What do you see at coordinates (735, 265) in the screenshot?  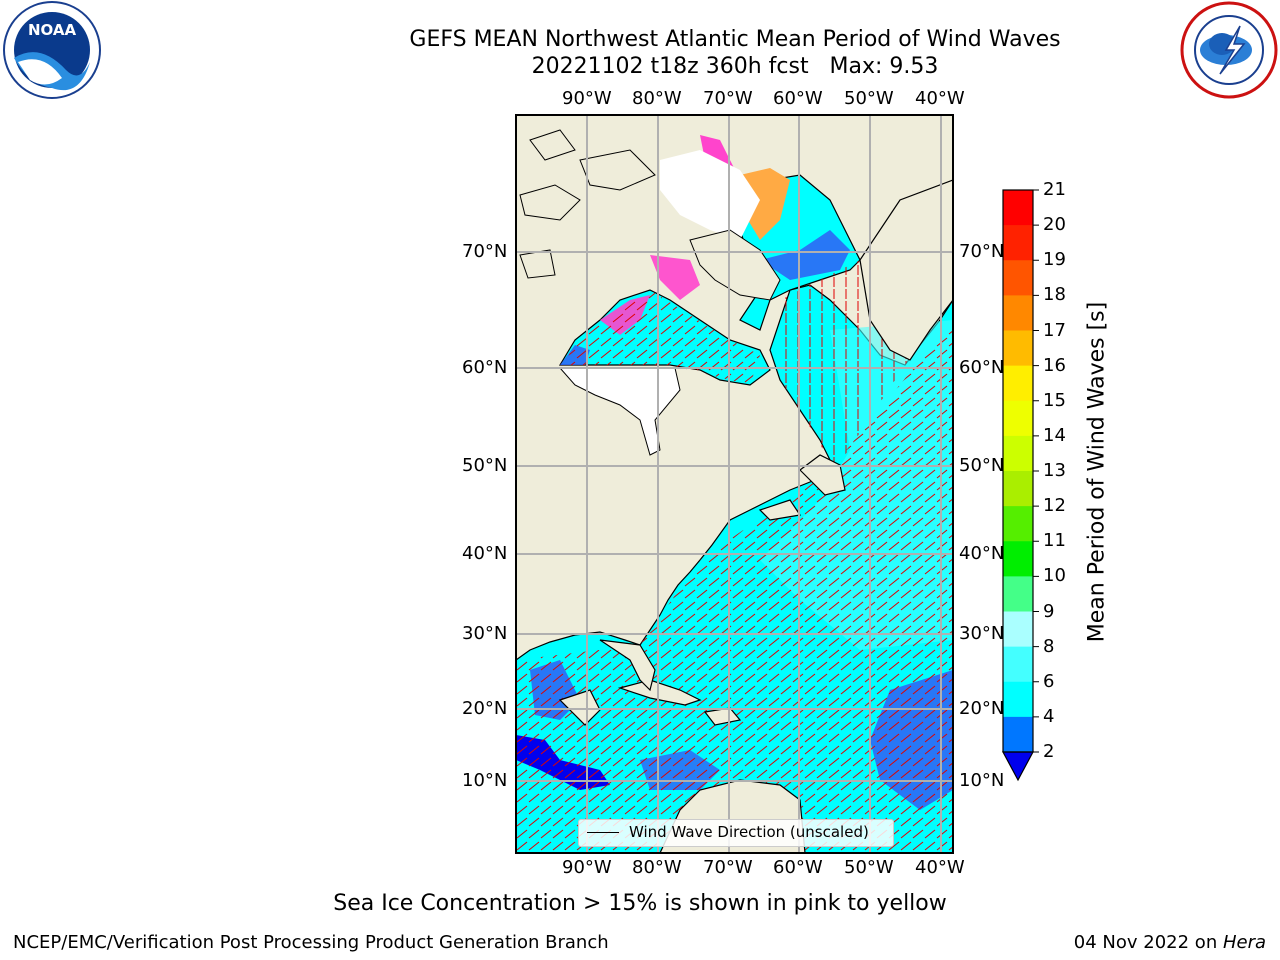 I see `baffin-island` at bounding box center [735, 265].